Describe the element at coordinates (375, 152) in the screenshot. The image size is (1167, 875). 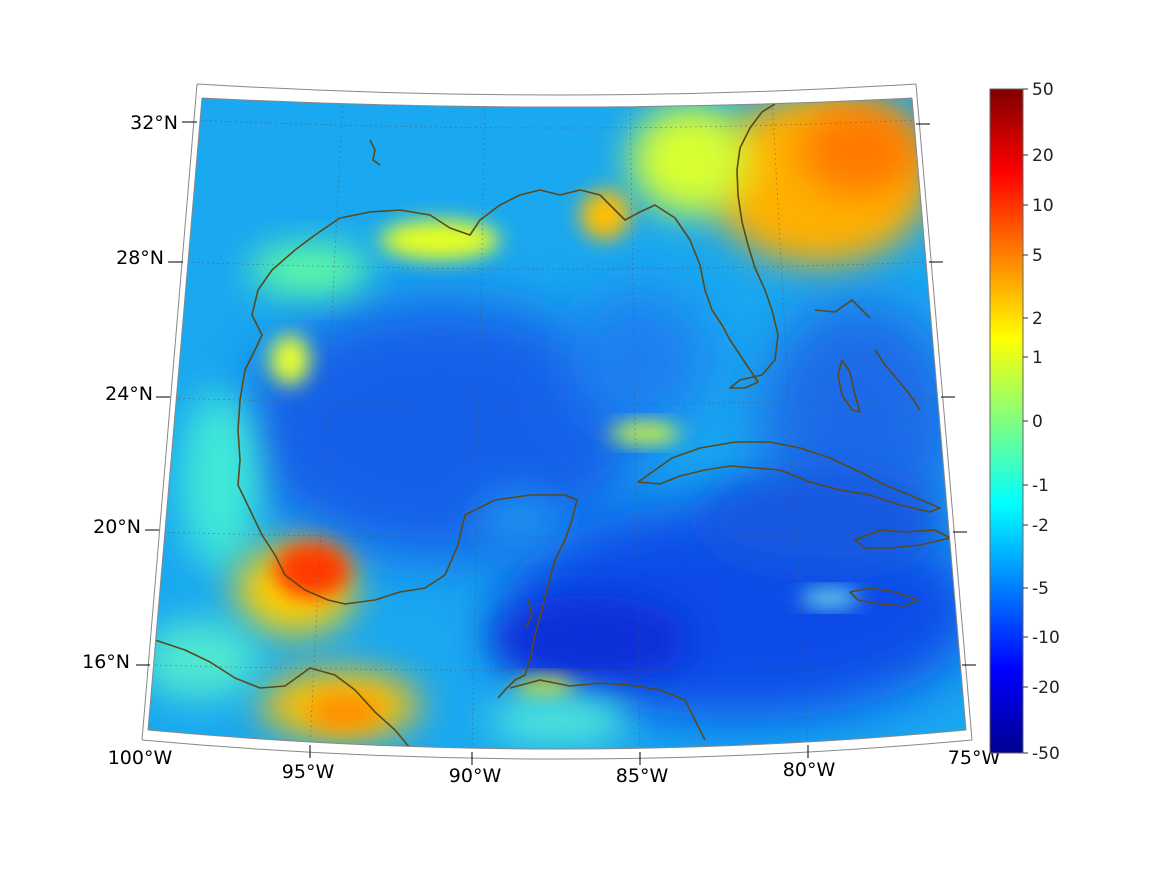
I see `lake-pontchartrain` at that location.